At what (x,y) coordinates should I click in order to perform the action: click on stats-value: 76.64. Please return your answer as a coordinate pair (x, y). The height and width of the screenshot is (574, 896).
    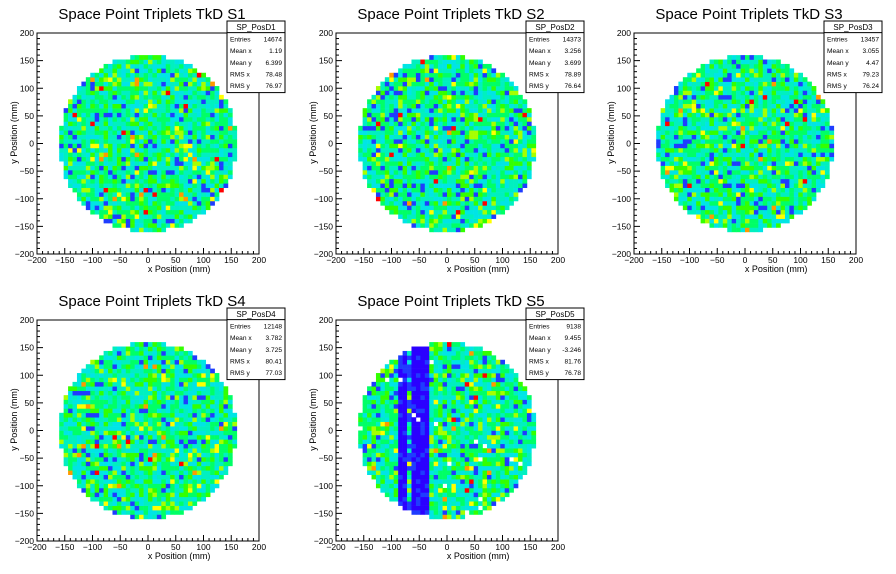
    Looking at the image, I should click on (572, 86).